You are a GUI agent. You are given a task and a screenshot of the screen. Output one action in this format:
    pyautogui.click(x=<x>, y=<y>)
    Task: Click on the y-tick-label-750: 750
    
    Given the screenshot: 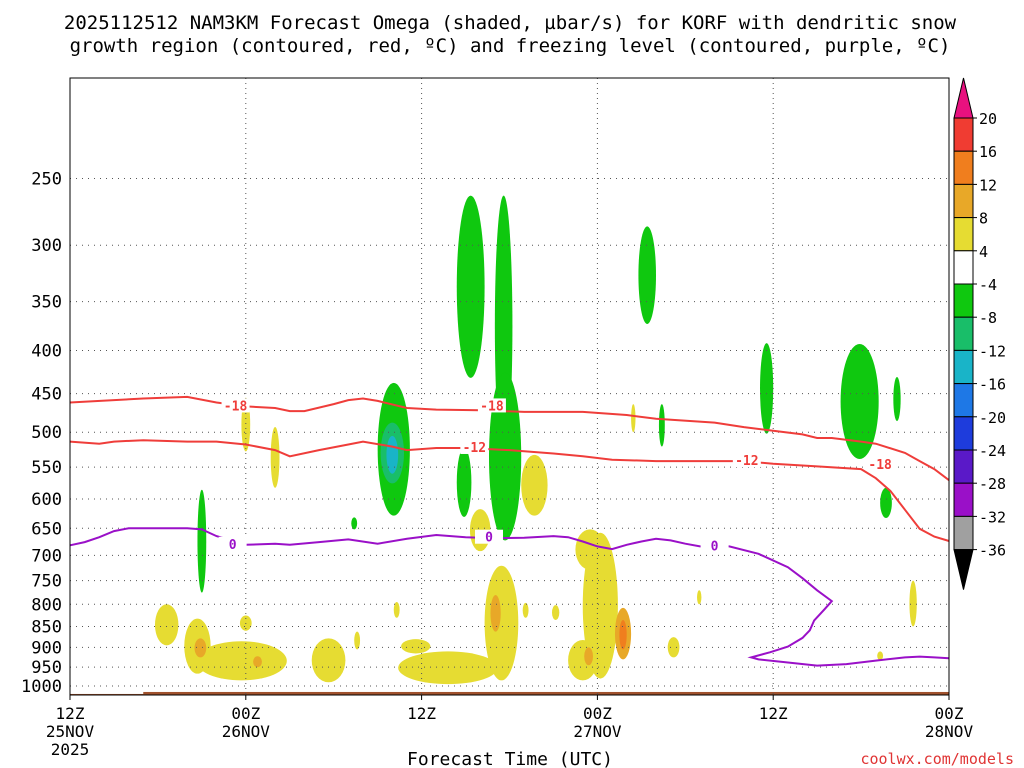 What is the action you would take?
    pyautogui.click(x=46, y=582)
    